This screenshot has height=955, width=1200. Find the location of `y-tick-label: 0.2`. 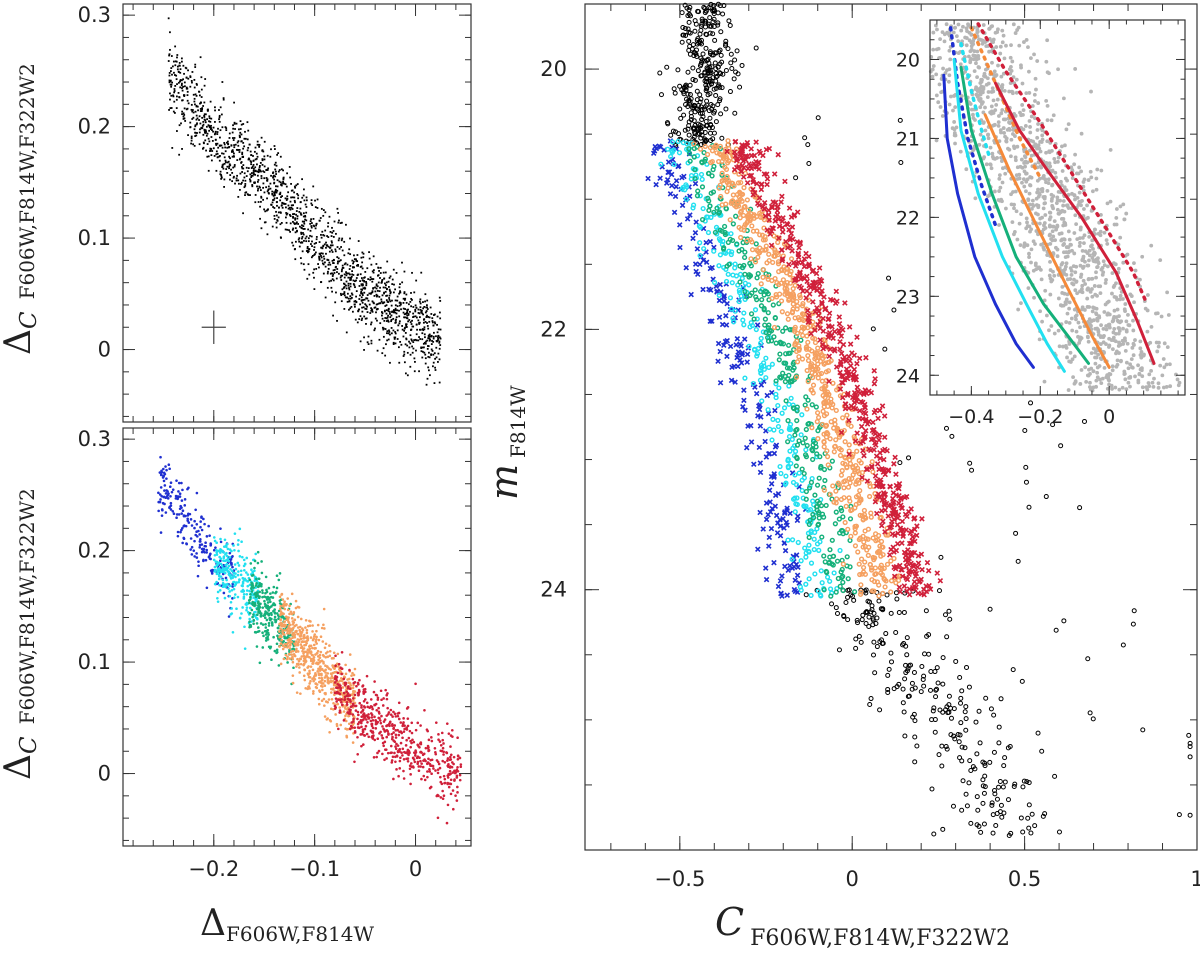

y-tick-label: 0.2 is located at coordinates (94, 127).